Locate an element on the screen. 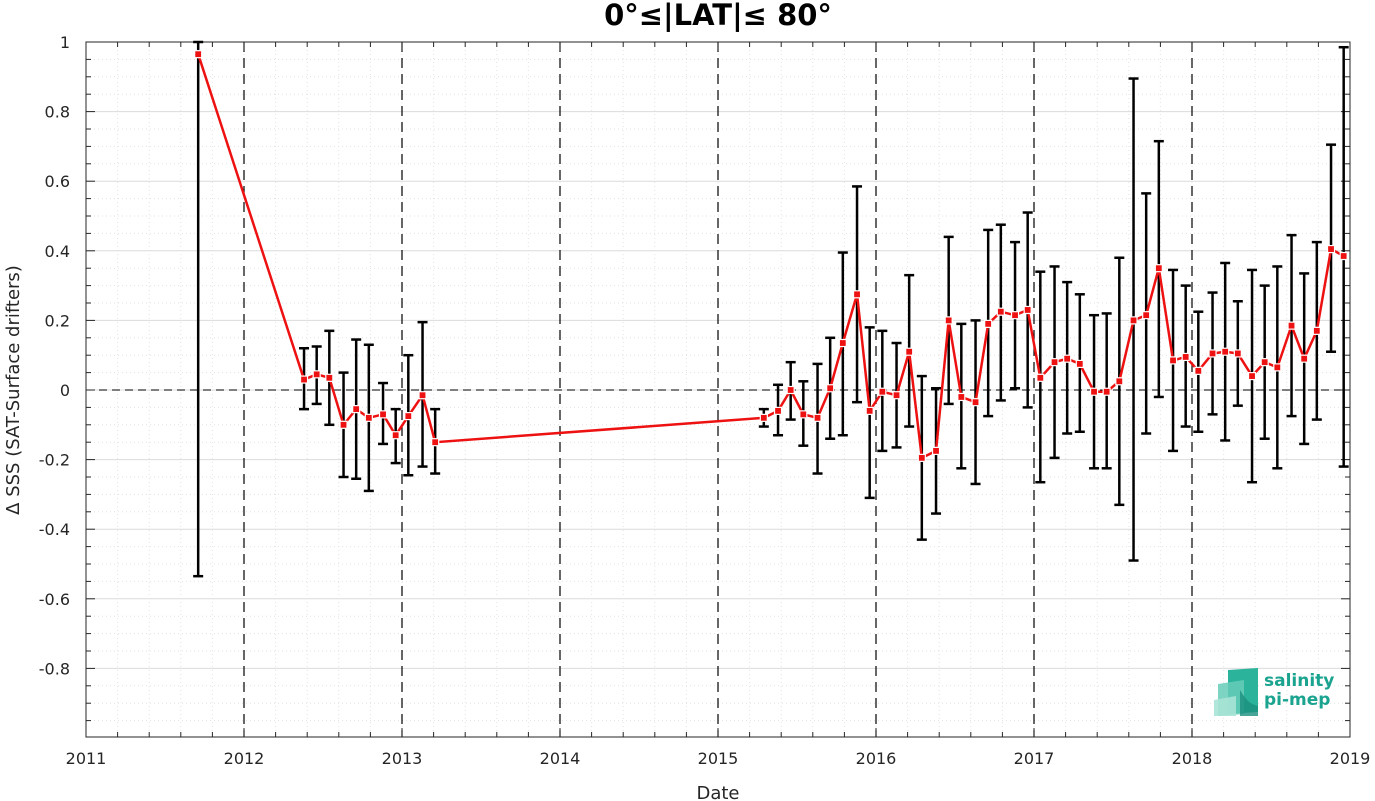 This screenshot has width=1375, height=801. chart-title: 0°≤|LAT|≤ 80° is located at coordinates (718, 16).